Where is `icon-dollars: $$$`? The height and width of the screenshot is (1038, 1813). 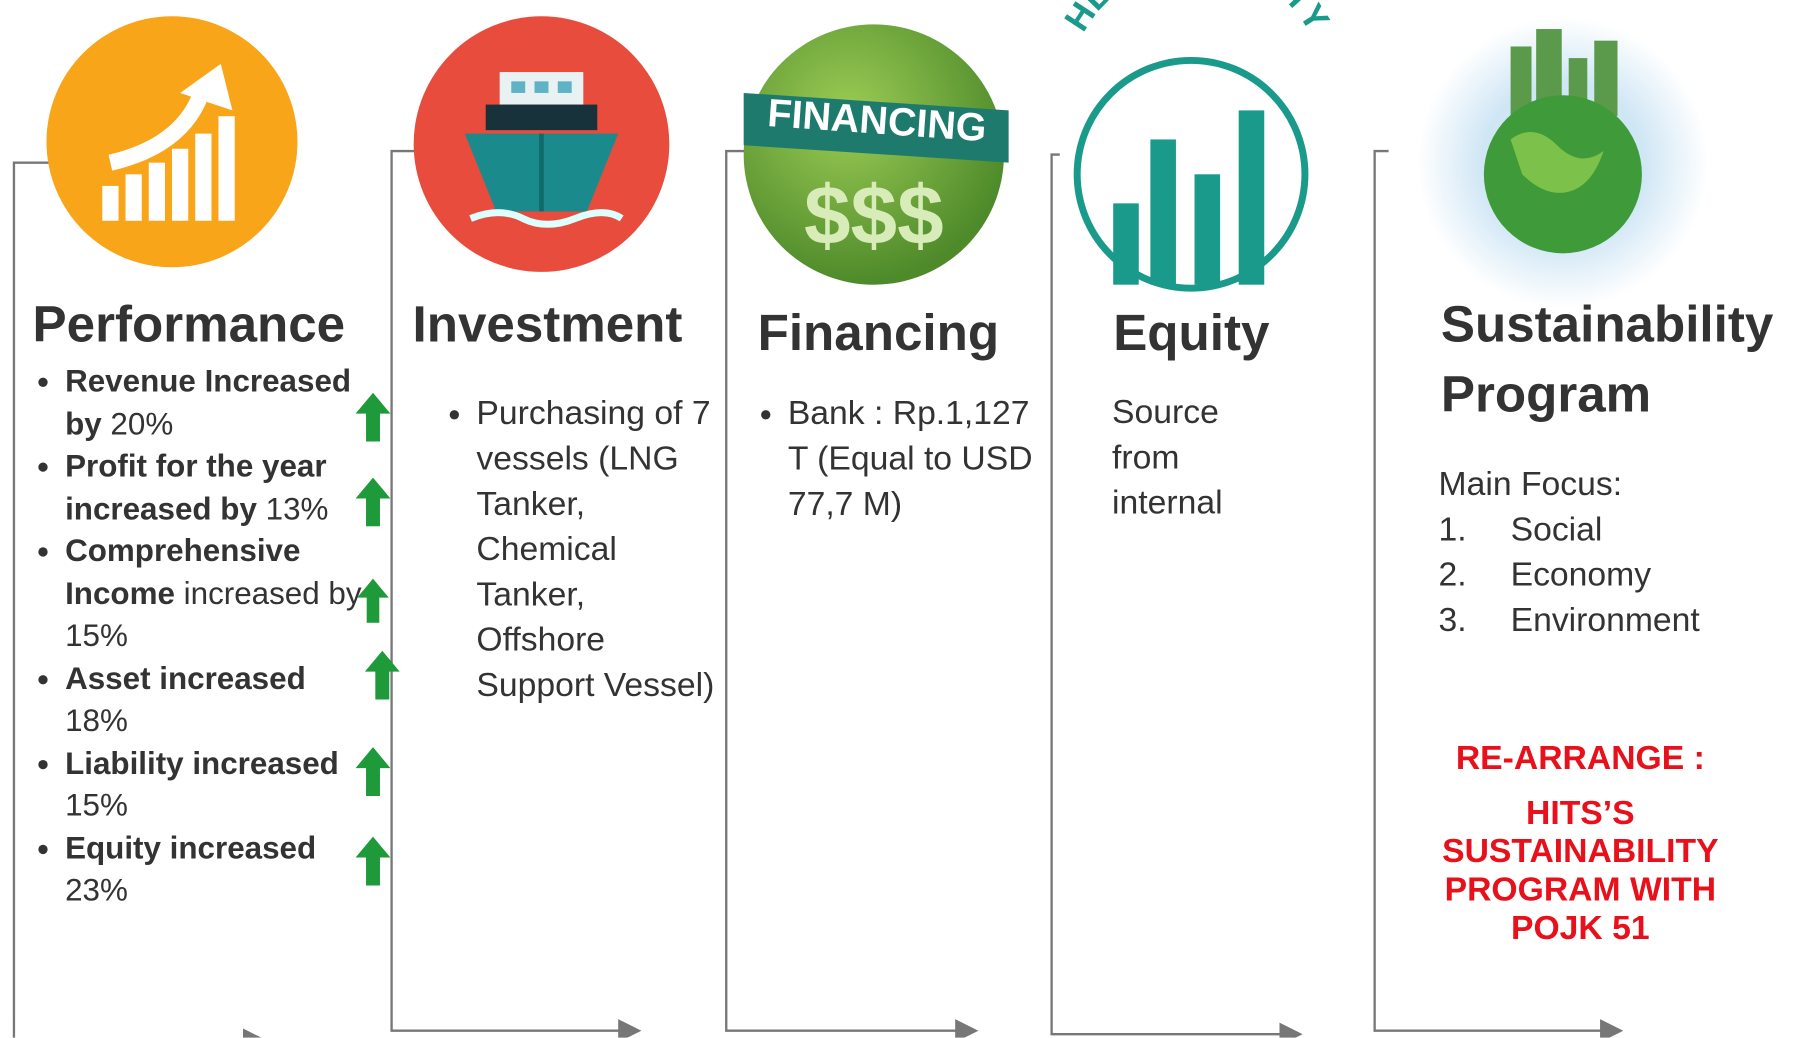 icon-dollars: $$$ is located at coordinates (874, 215).